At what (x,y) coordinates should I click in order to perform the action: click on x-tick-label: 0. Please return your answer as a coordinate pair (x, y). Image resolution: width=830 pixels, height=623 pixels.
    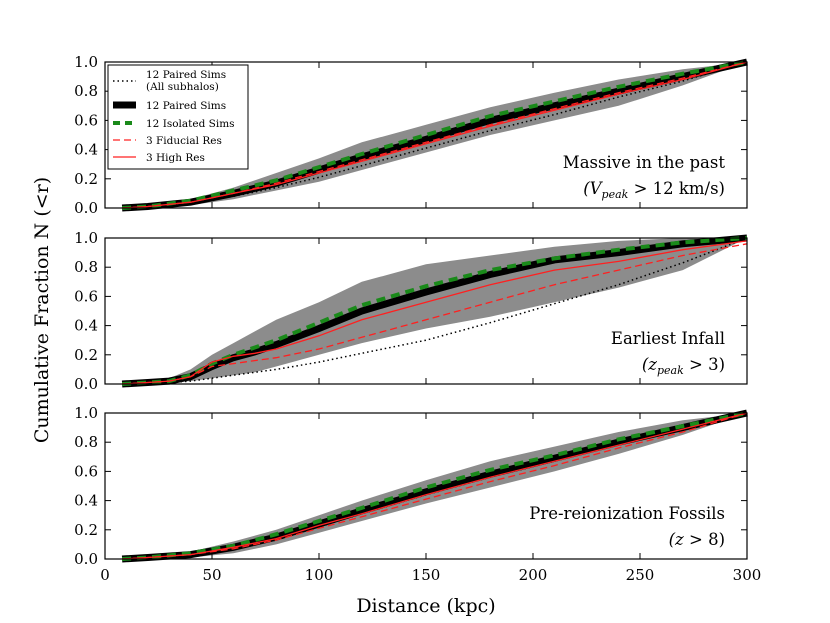
    Looking at the image, I should click on (105, 575).